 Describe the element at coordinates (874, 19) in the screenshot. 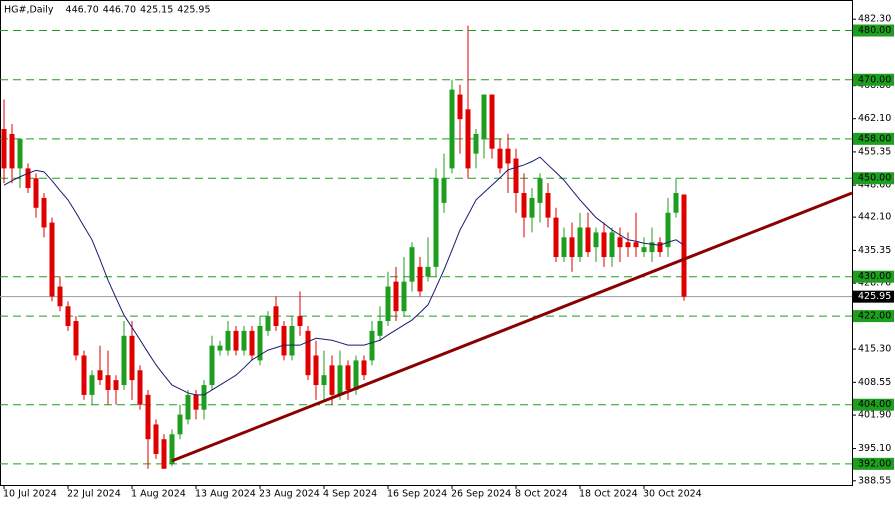

I see `y-tick-label: 482.30` at that location.